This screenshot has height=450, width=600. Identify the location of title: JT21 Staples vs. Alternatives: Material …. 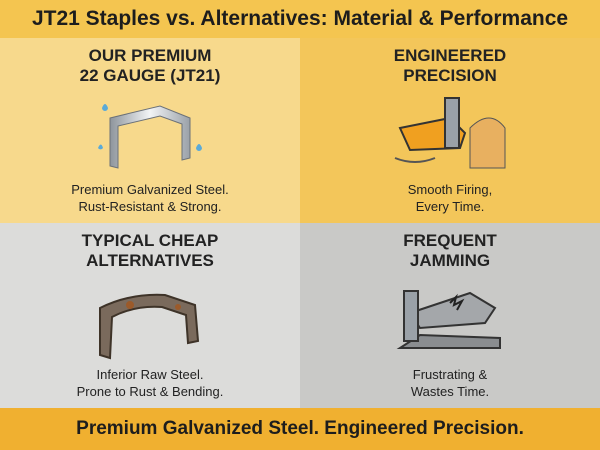
(300, 19).